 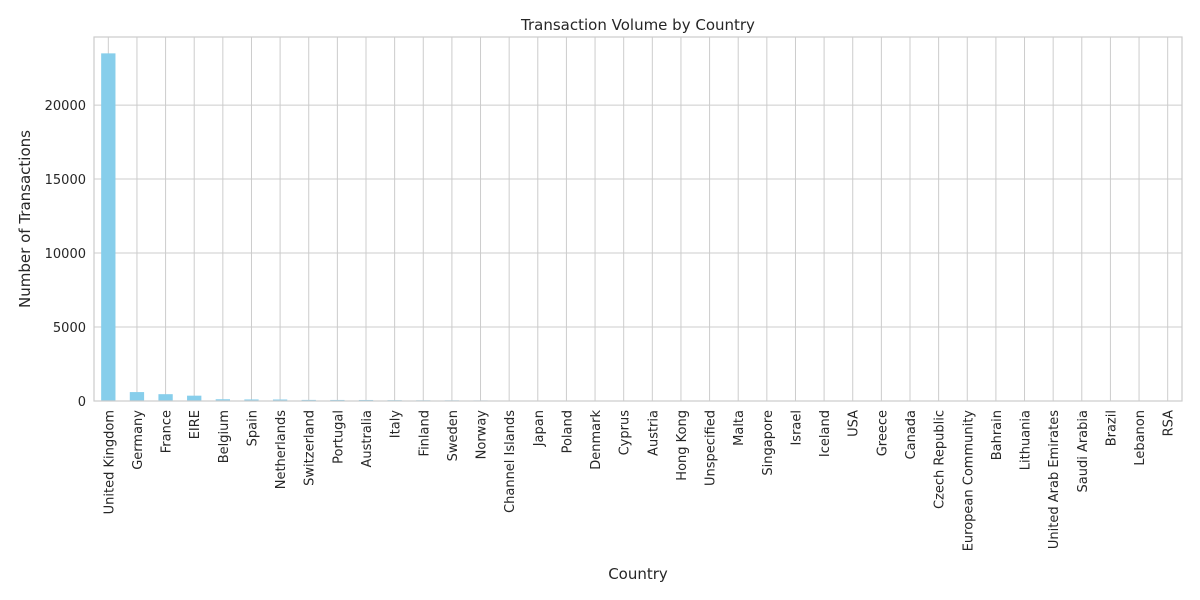 What do you see at coordinates (424, 433) in the screenshot?
I see `x-tick-label: Finland` at bounding box center [424, 433].